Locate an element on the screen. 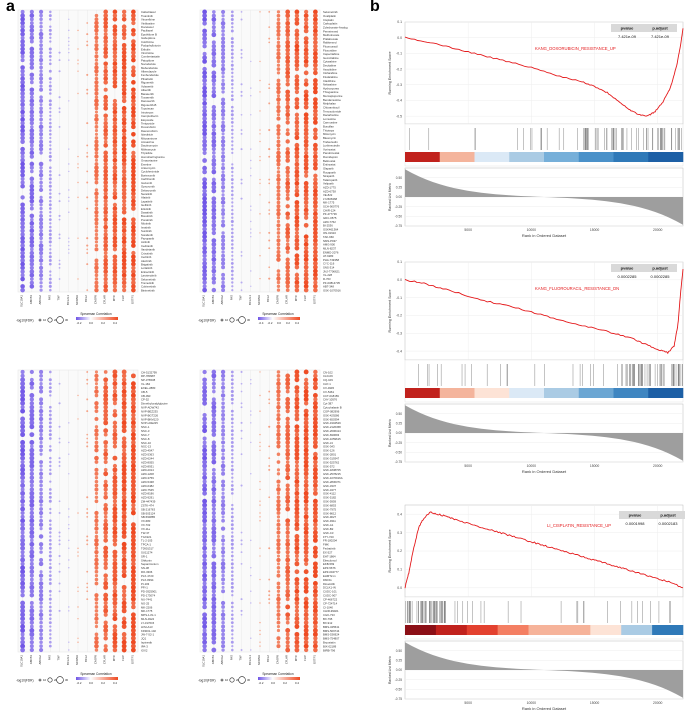 Image resolution: width=685 pixels, height=710 pixels. y-axis-label: Running Enrichment Score is located at coordinates (390, 311).